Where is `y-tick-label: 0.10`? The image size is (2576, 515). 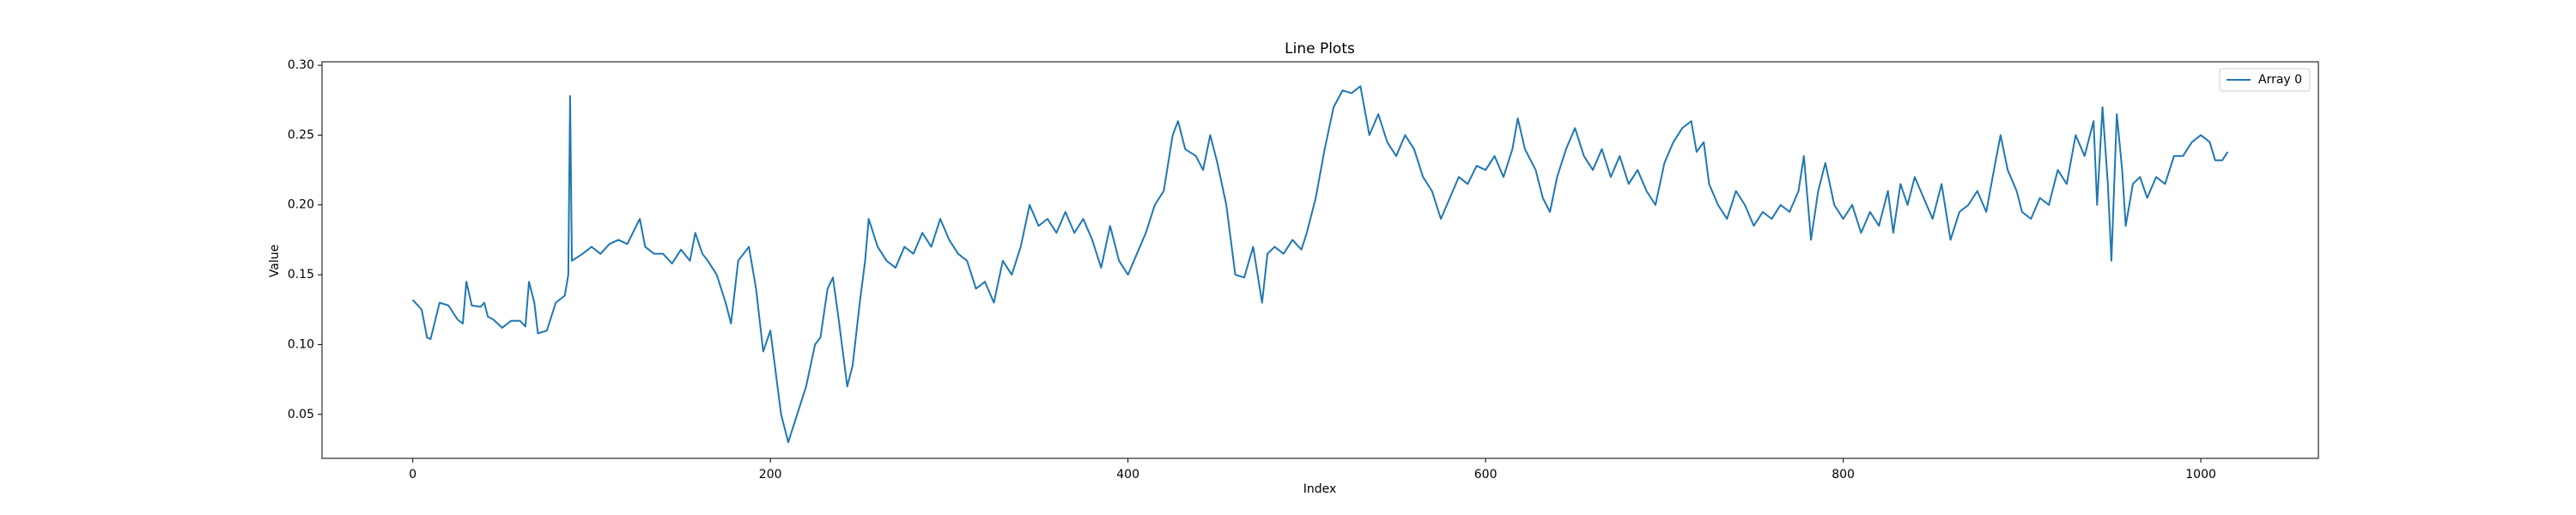 y-tick-label: 0.10 is located at coordinates (301, 344).